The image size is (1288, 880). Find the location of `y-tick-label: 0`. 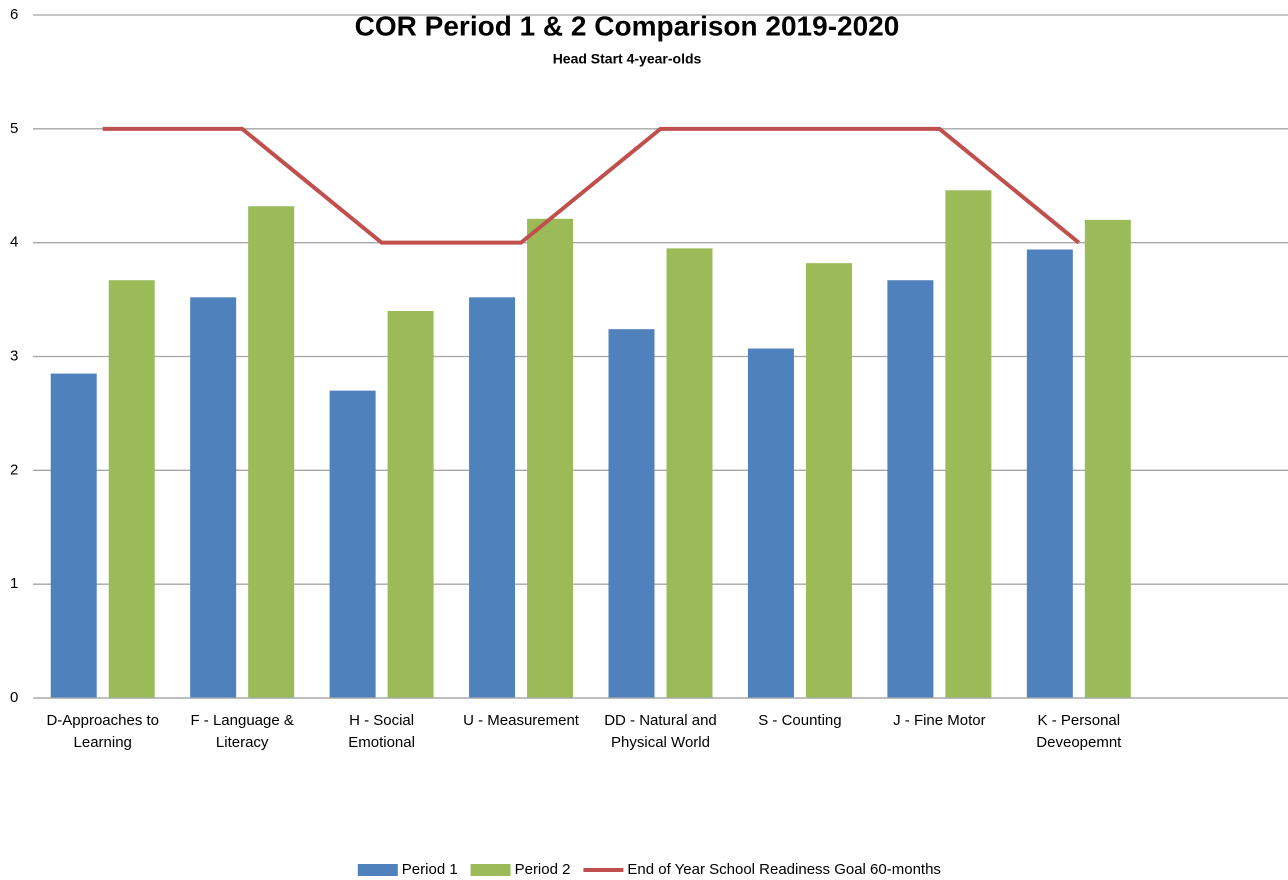

y-tick-label: 0 is located at coordinates (14, 697).